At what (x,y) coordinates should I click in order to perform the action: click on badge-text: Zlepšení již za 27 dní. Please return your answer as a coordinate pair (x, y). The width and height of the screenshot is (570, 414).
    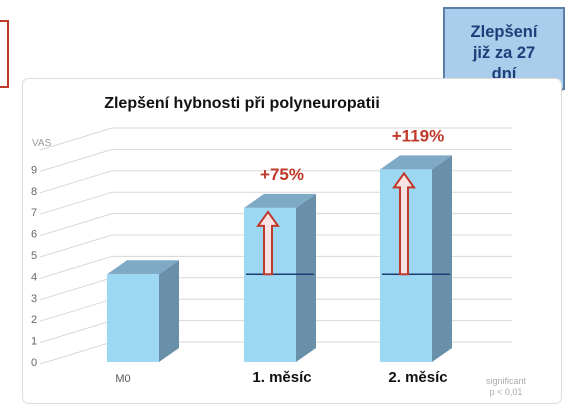
    Looking at the image, I should click on (504, 53).